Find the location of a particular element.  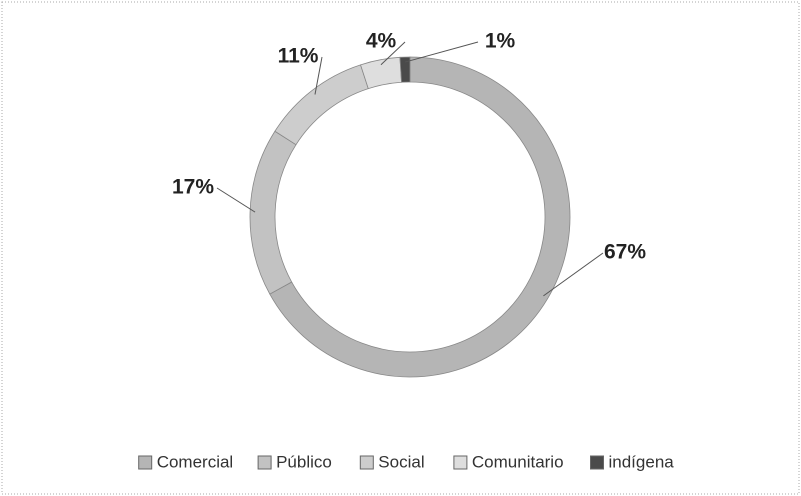

legend-label: Comunitario is located at coordinates (518, 461).